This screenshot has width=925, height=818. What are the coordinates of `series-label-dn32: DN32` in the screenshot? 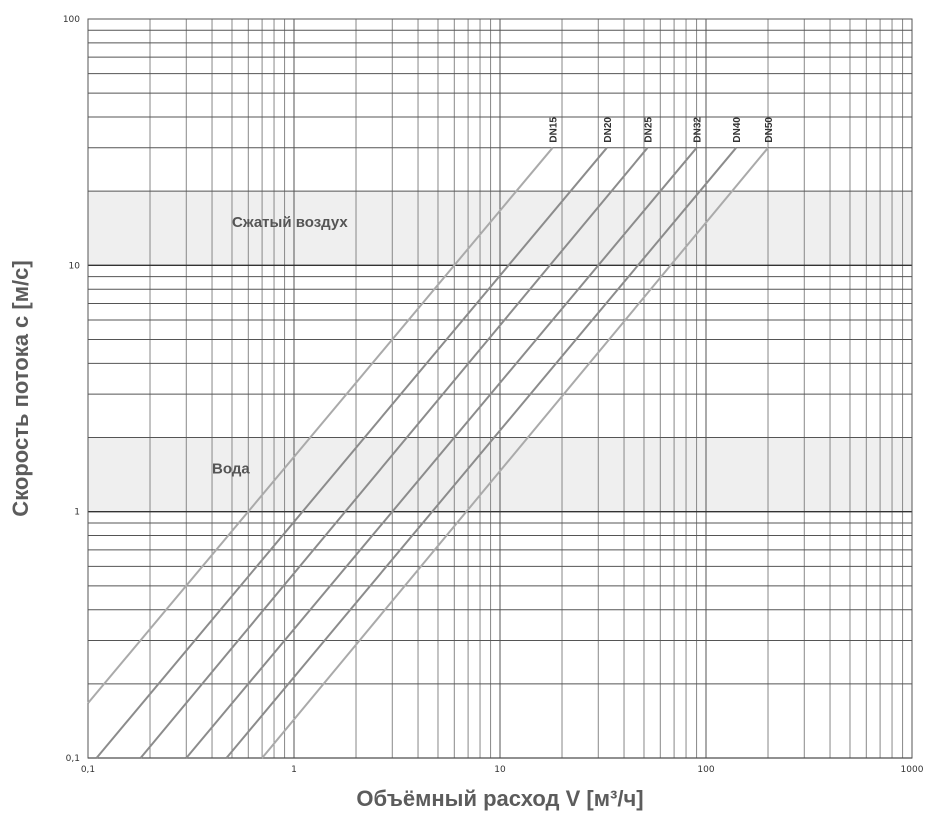 It's located at (698, 130).